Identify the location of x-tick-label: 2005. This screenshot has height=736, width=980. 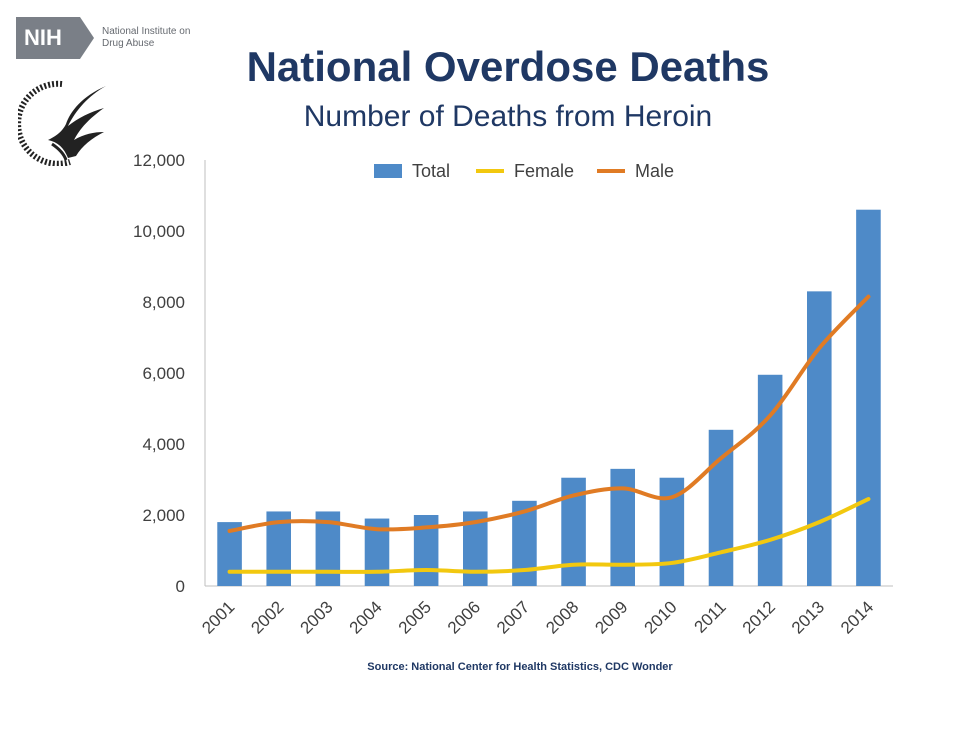
(415, 617).